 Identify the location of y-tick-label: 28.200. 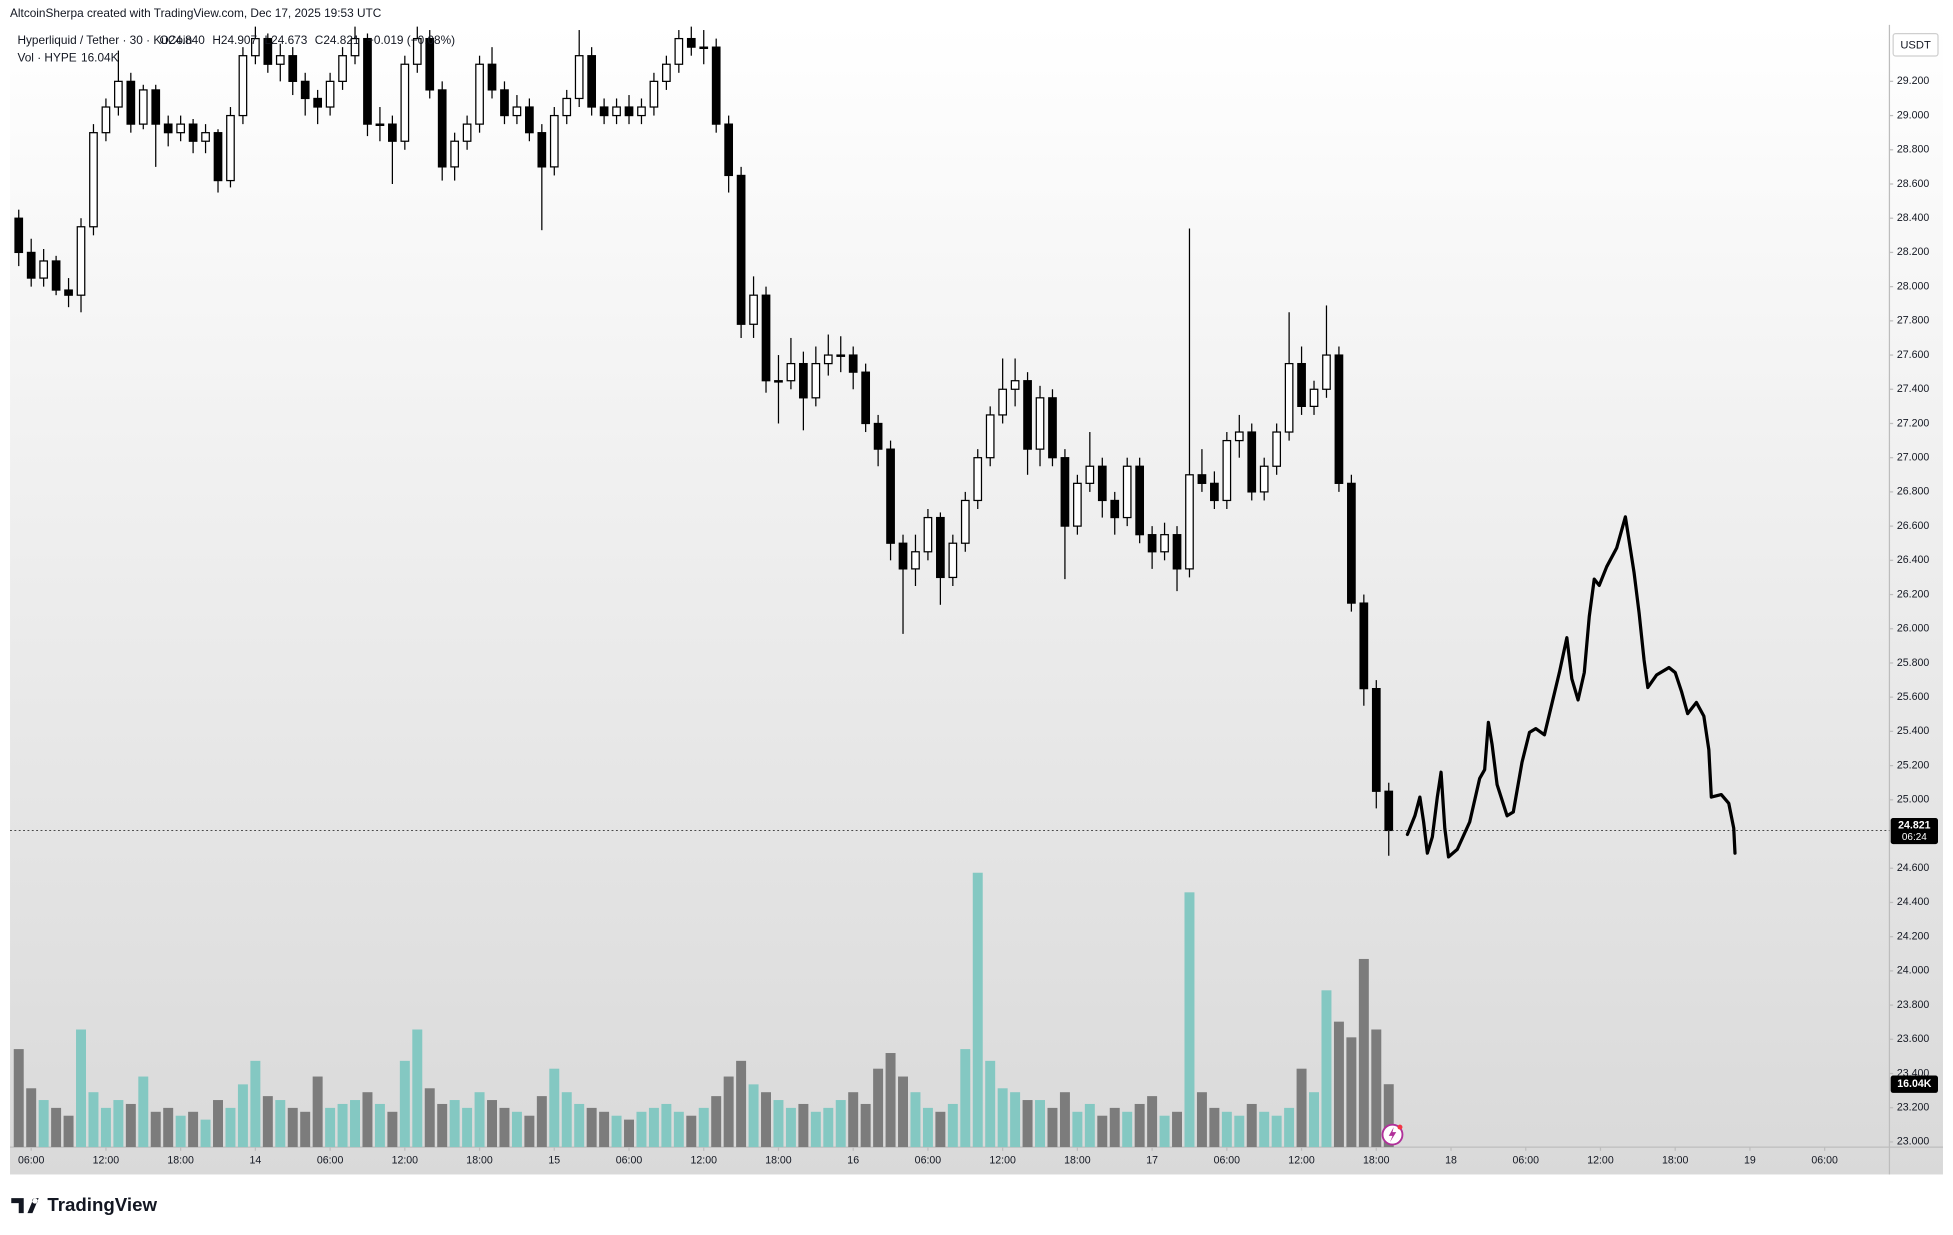
(1913, 252).